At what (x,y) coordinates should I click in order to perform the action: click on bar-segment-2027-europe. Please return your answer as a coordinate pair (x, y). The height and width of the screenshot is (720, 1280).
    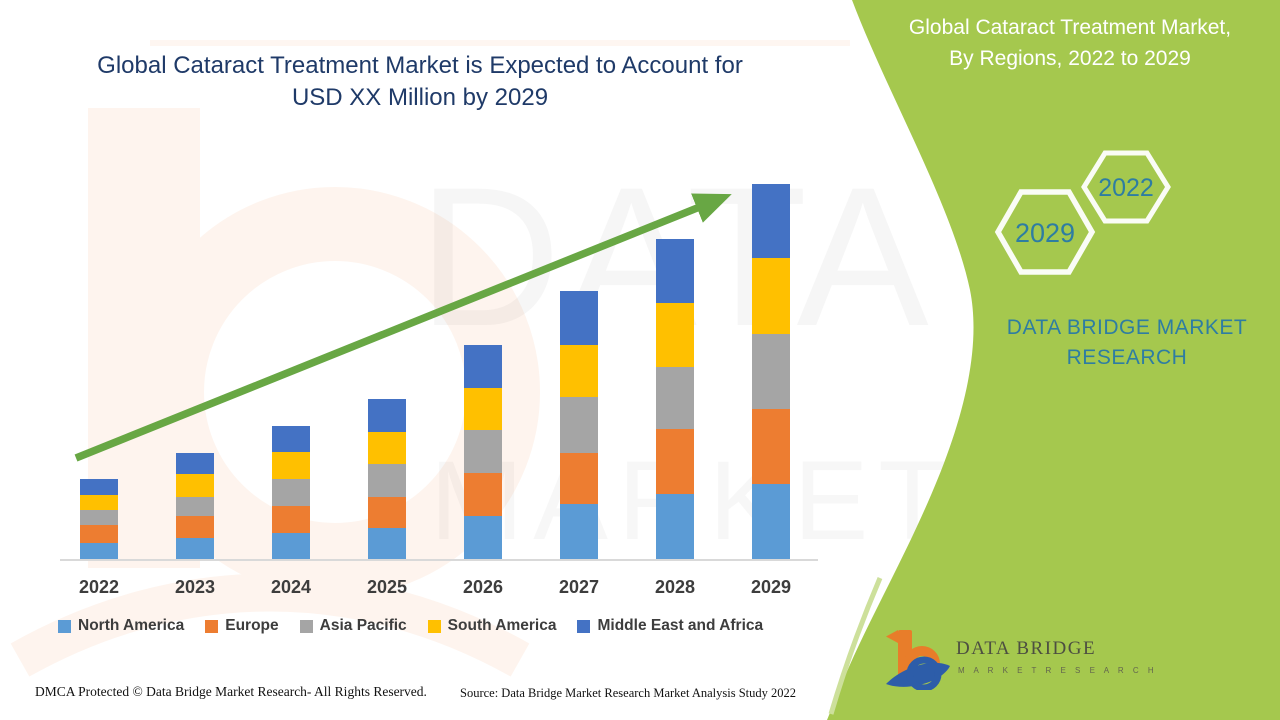
    Looking at the image, I should click on (579, 478).